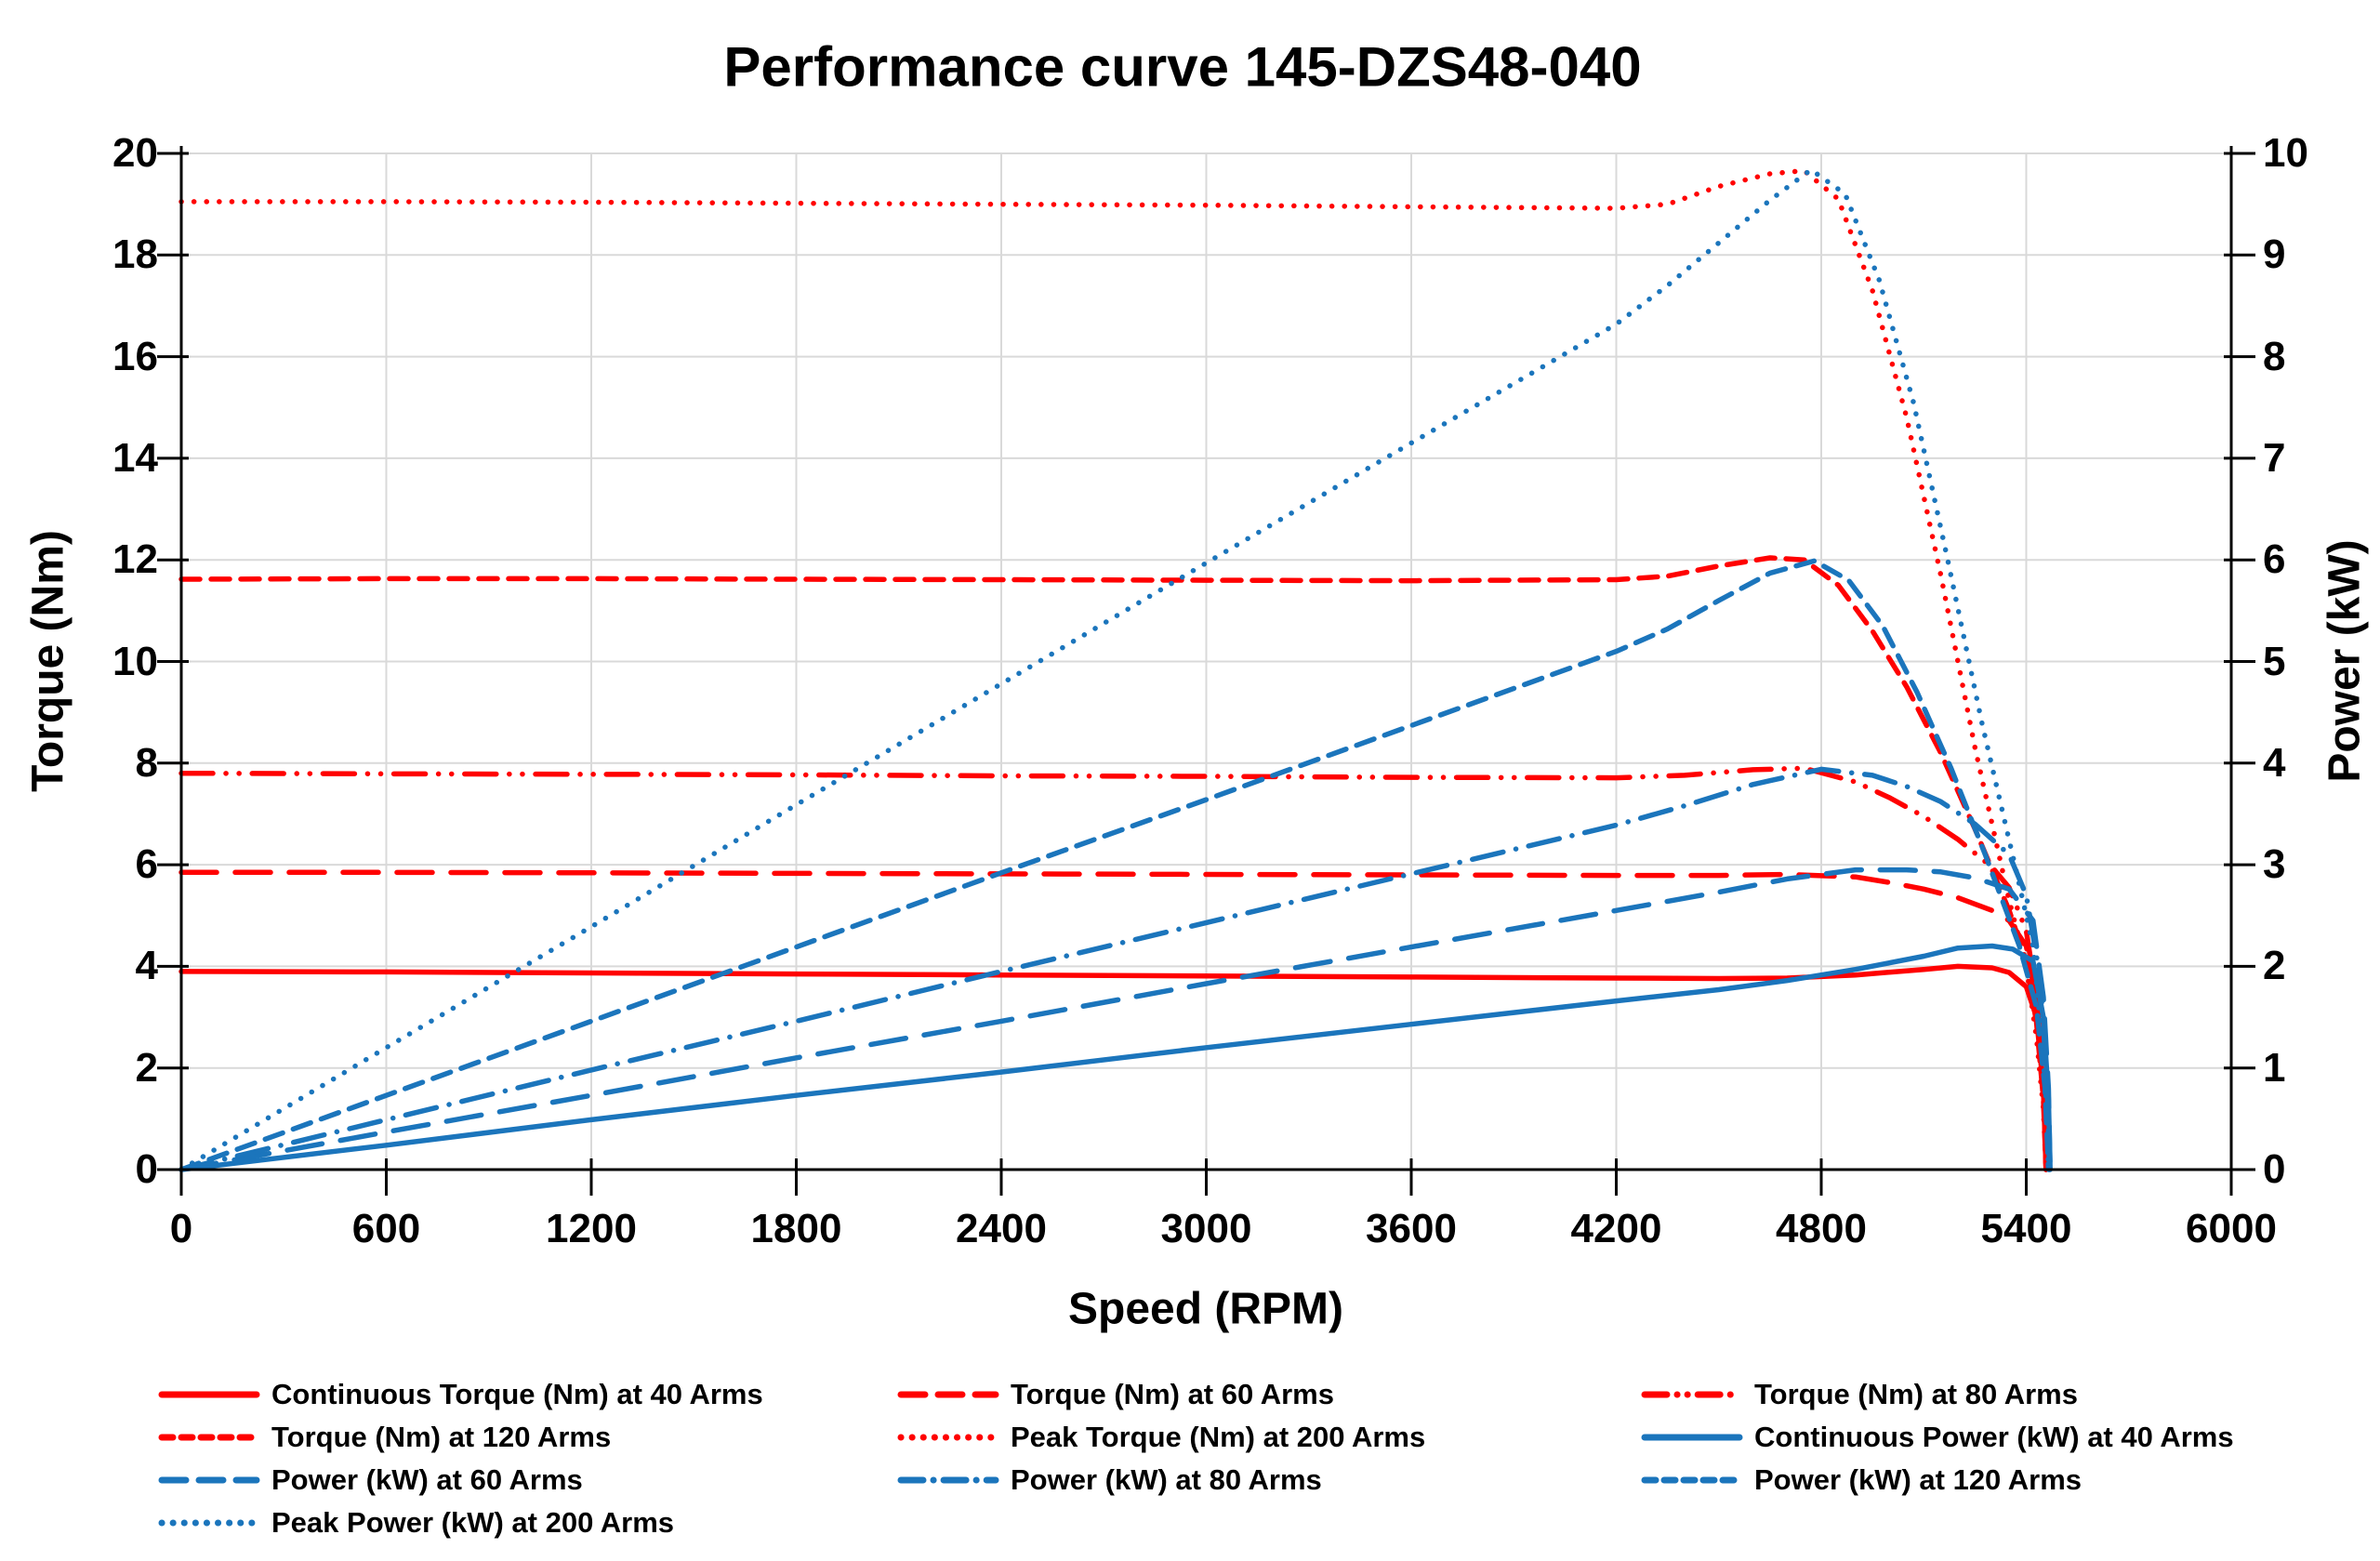 This screenshot has width=2380, height=1561. Describe the element at coordinates (2274, 356) in the screenshot. I see `y-right-tick-label: 8` at that location.